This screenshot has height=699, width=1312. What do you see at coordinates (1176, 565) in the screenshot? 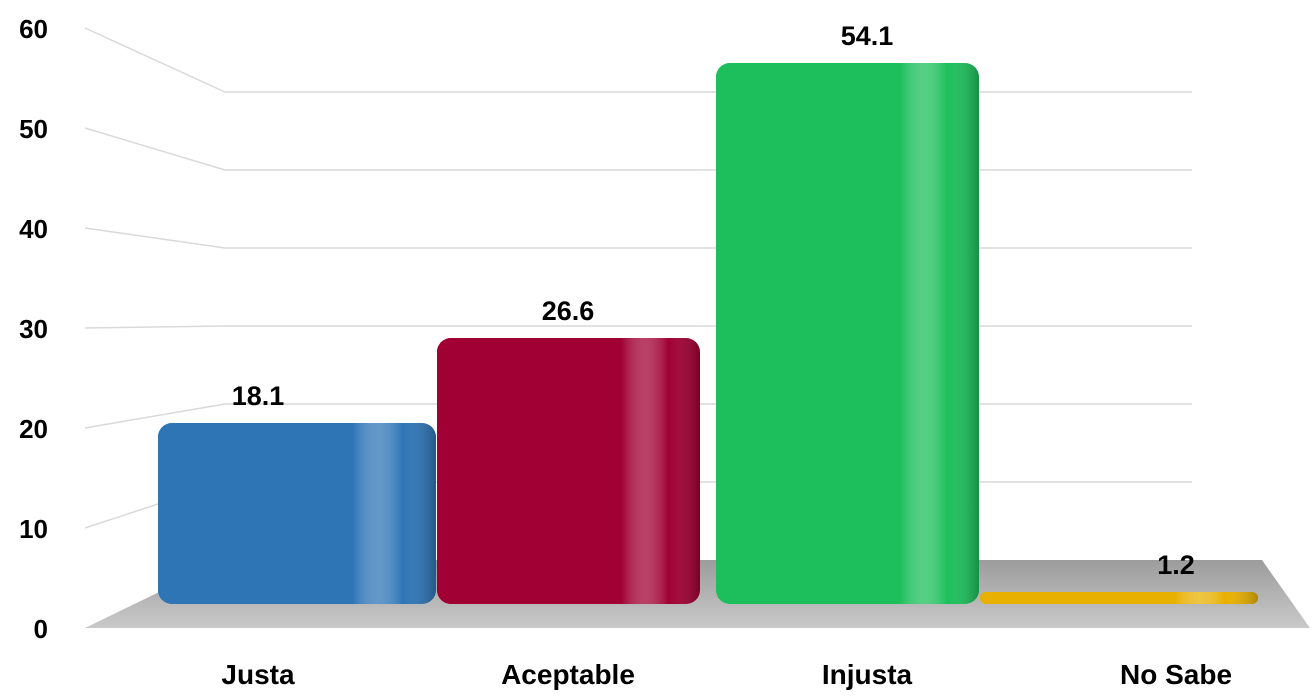
I see `data-label: 1.2` at bounding box center [1176, 565].